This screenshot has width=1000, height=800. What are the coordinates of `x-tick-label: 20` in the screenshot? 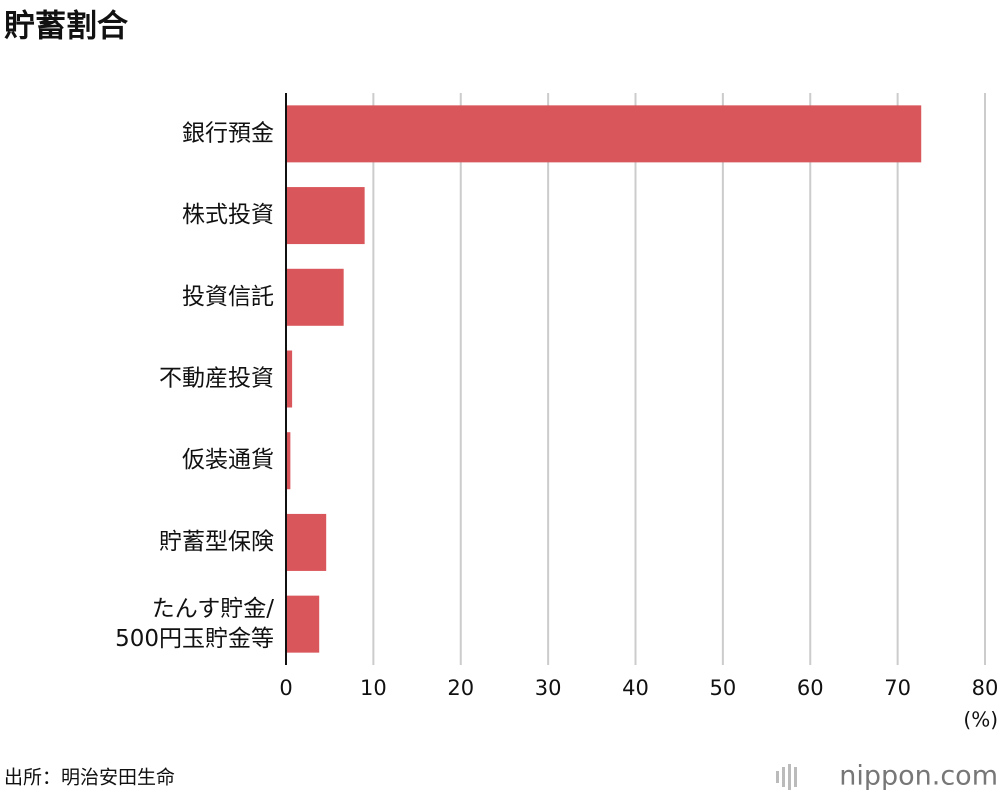 It's located at (460, 688).